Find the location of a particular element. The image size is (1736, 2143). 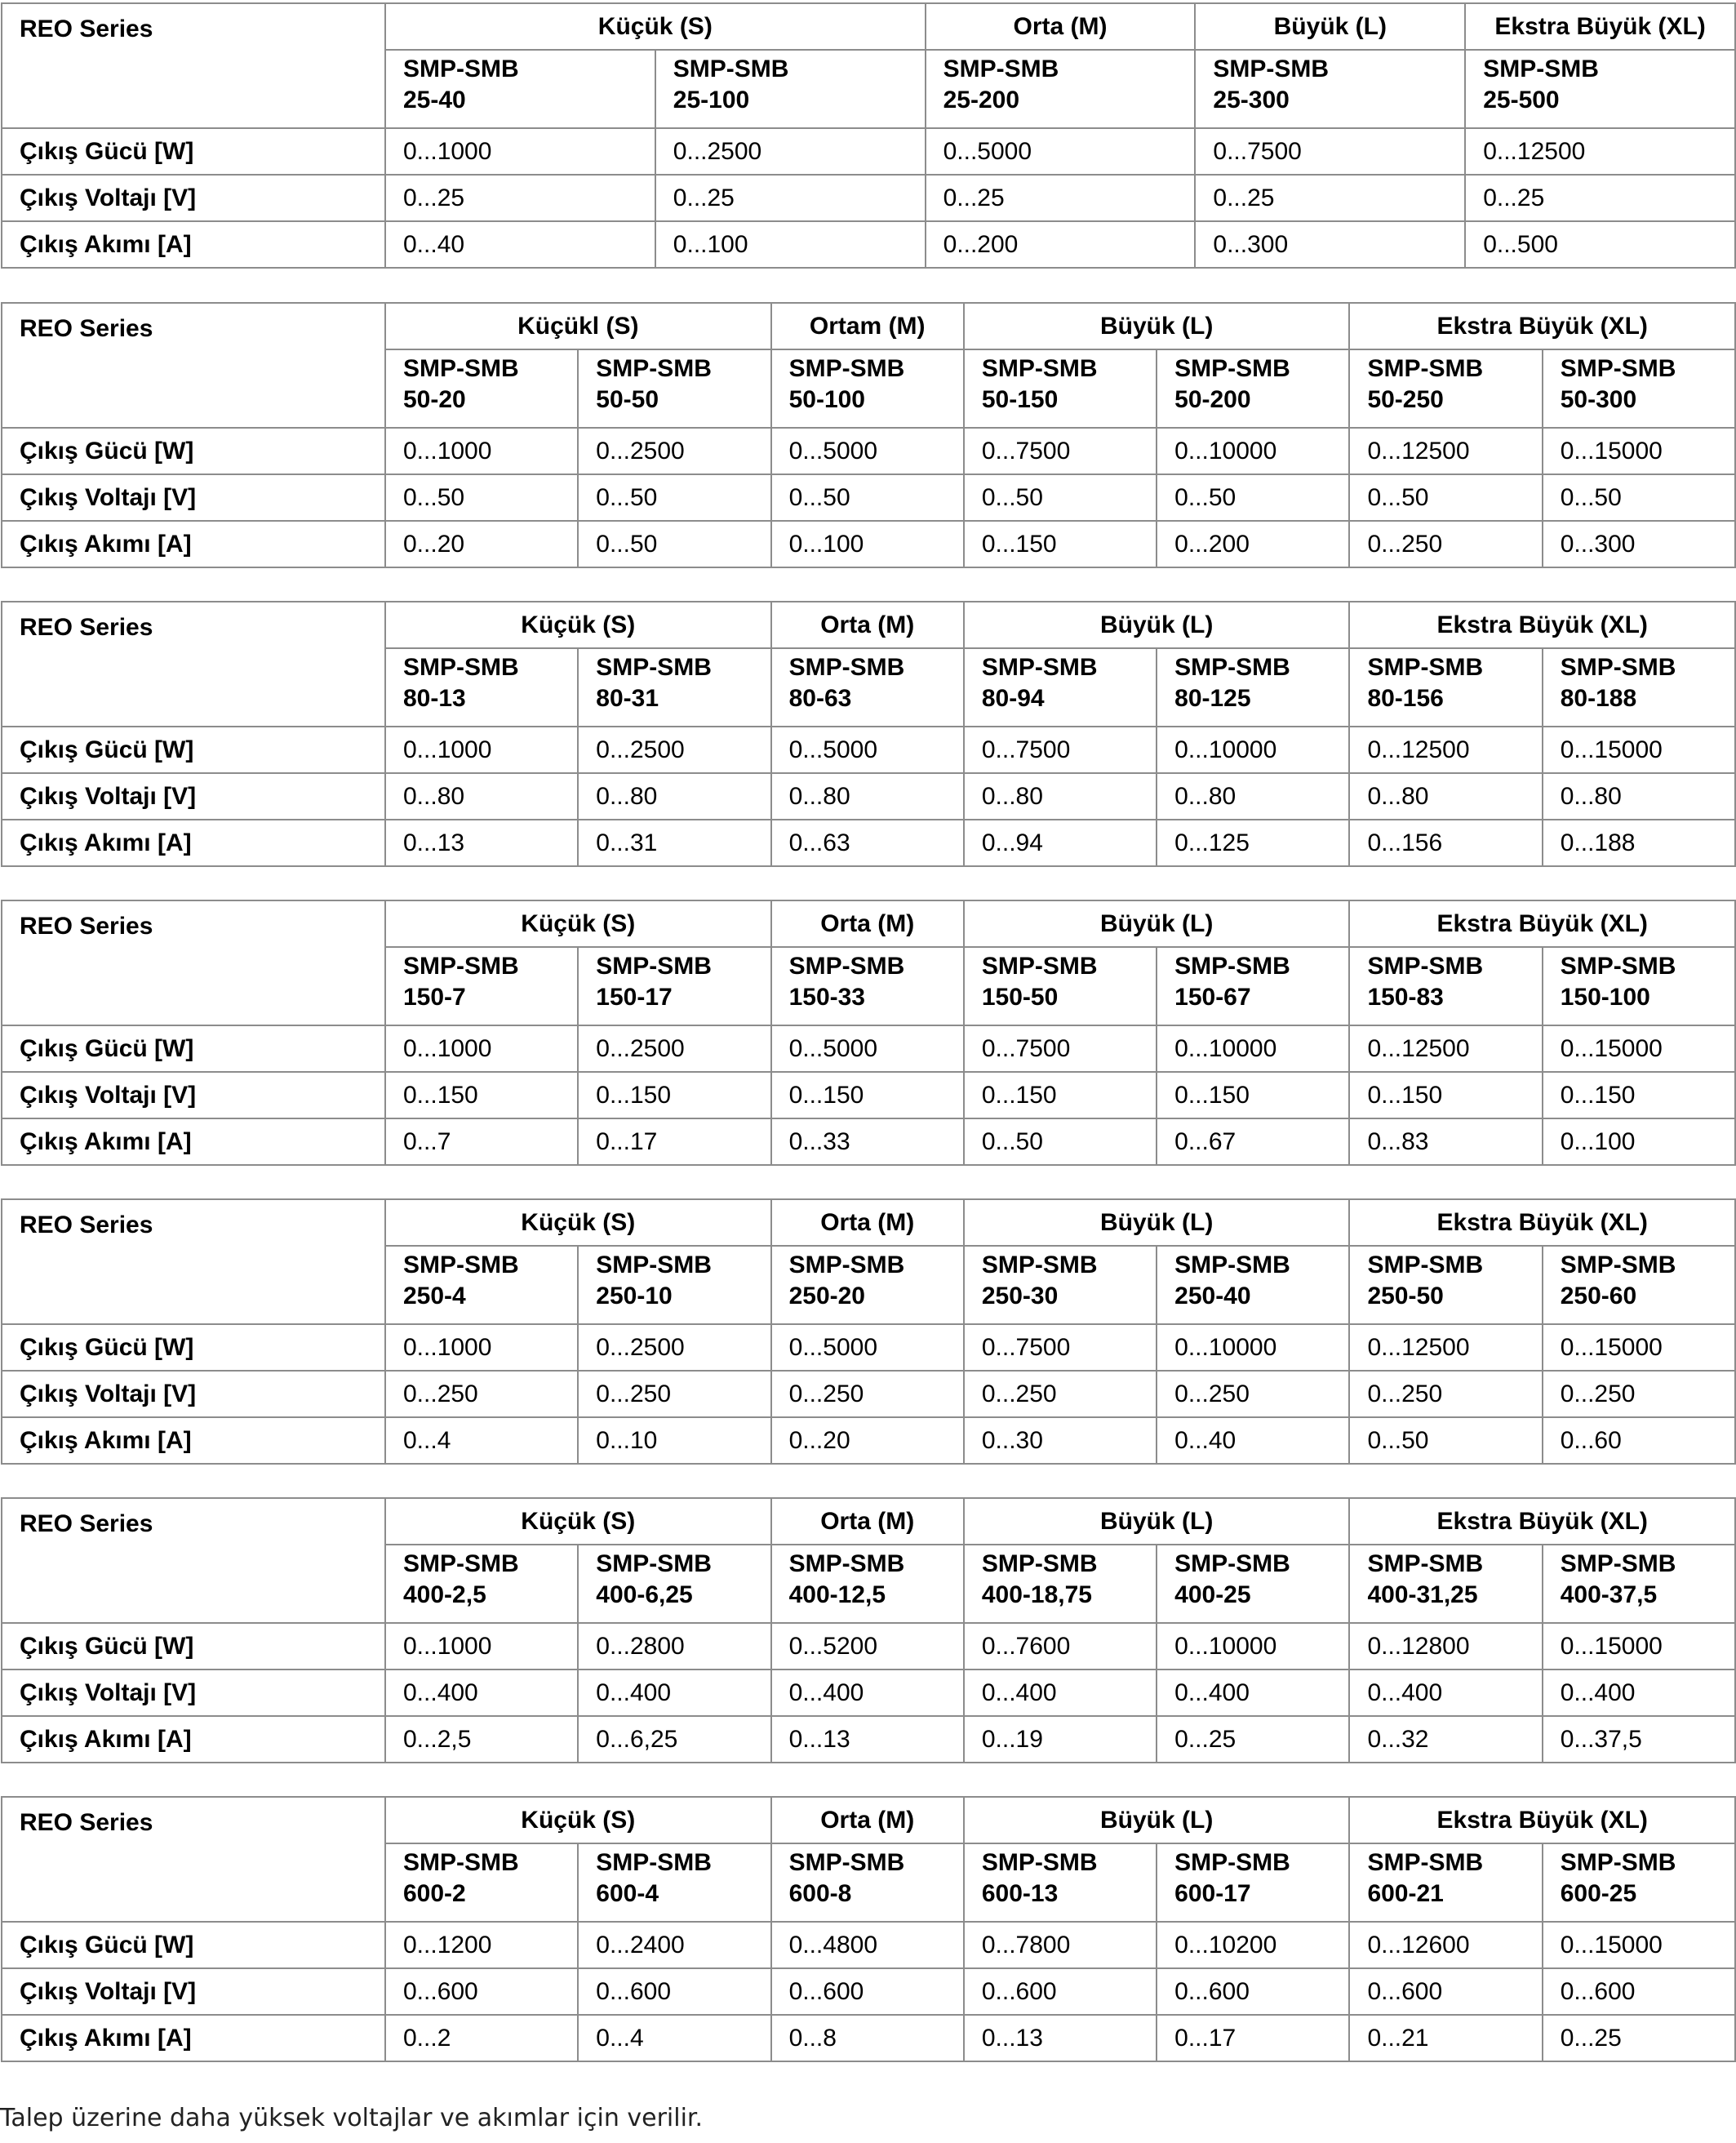

power-value-cell: 0...12800 is located at coordinates (1445, 1646).